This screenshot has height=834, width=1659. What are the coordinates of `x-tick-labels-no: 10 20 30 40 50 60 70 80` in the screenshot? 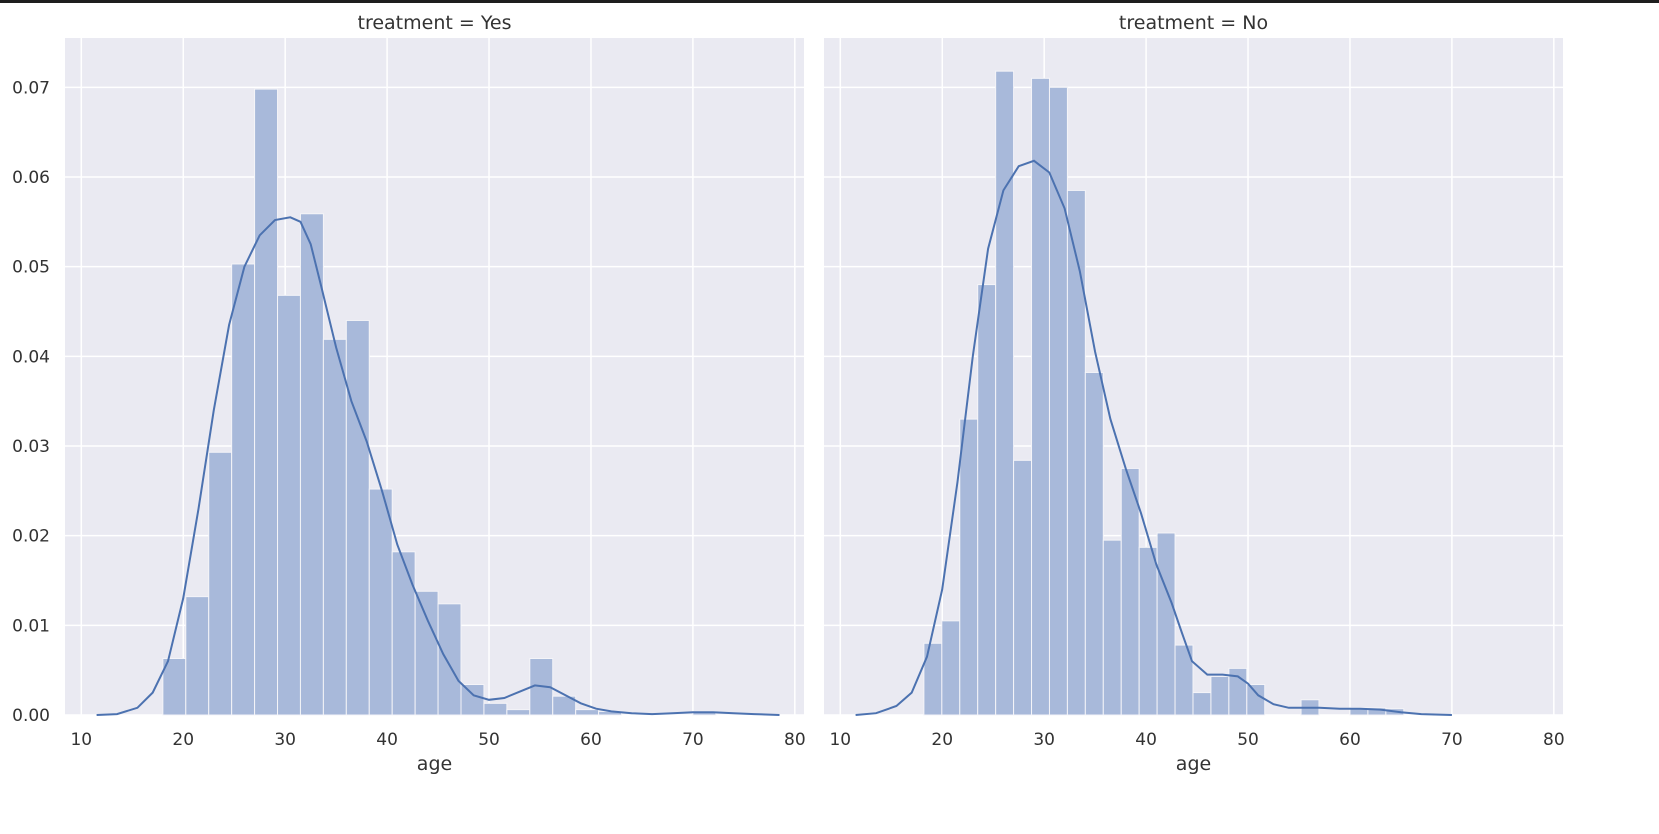 It's located at (1196, 740).